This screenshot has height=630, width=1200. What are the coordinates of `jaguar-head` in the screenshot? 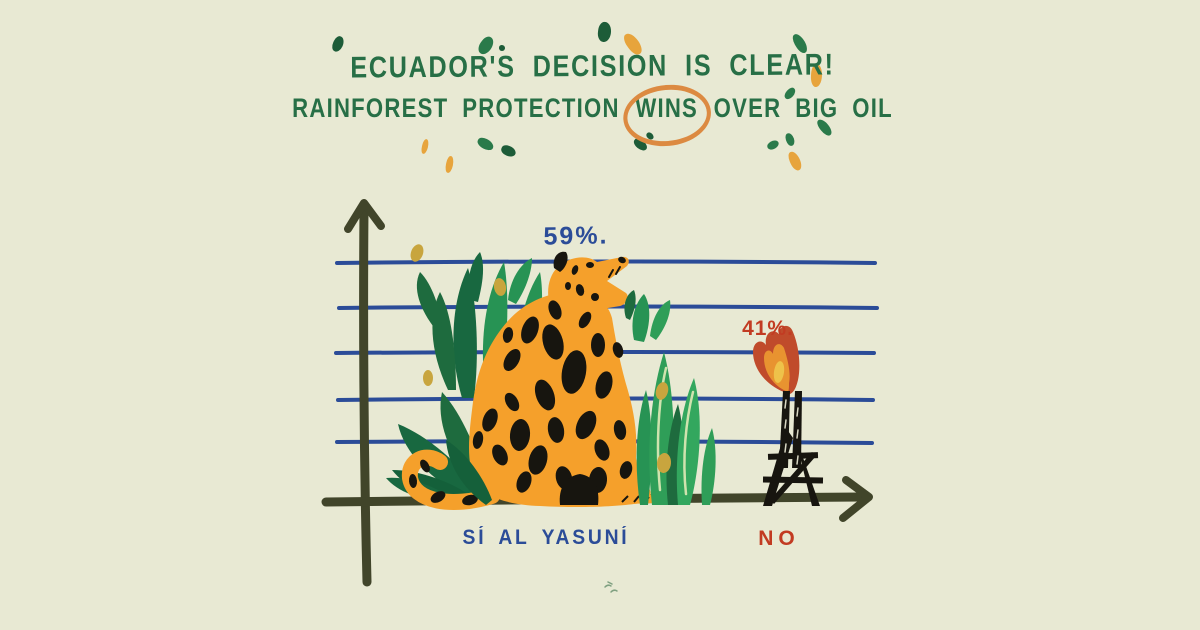 It's located at (588, 288).